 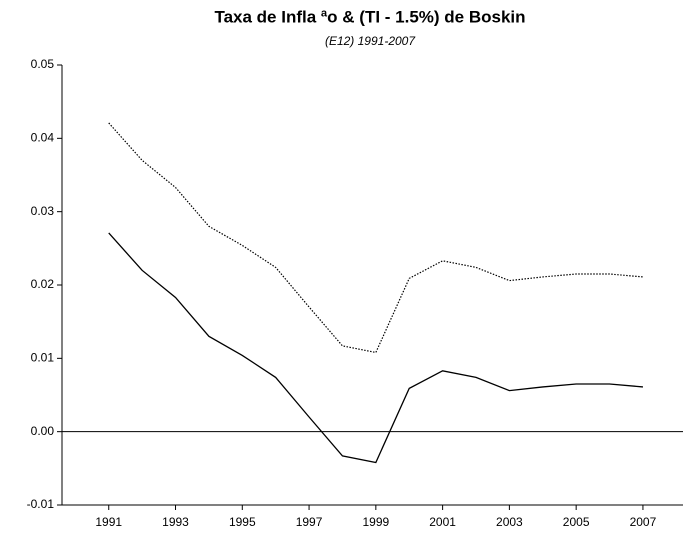 I want to click on y-tick-label: 0.00, so click(x=43, y=431).